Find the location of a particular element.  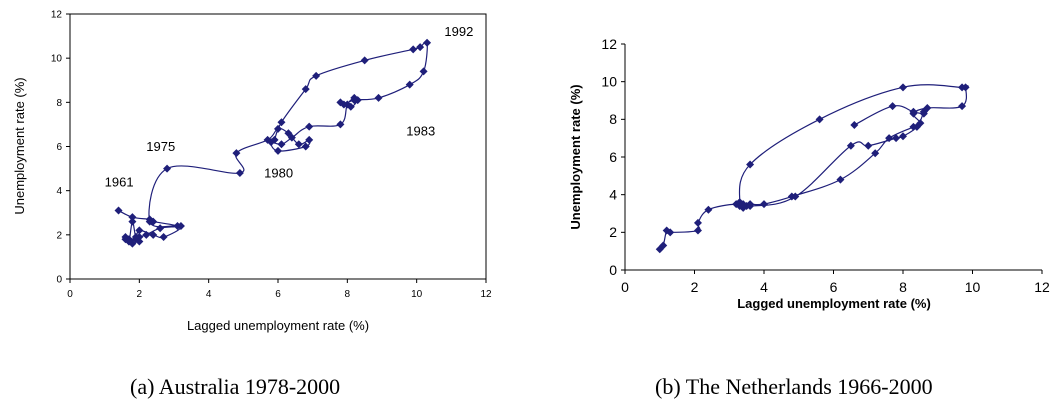

year-annotation: 1961 is located at coordinates (119, 181).